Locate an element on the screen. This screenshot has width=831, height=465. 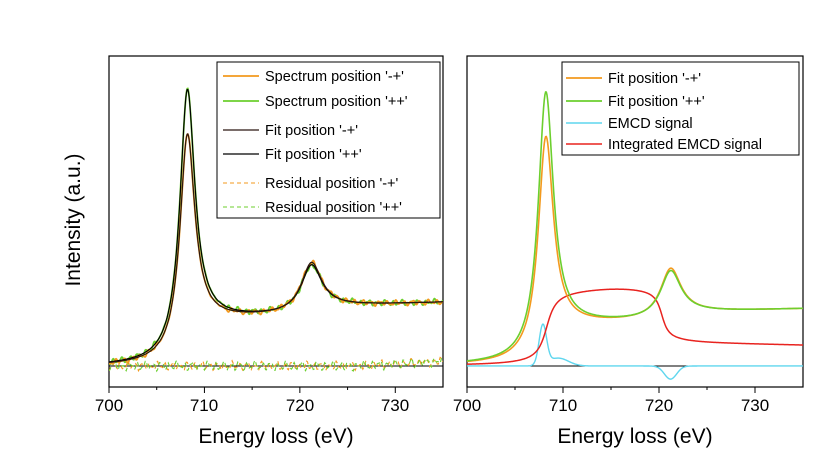
legend-label-integrated-emcd-signal: Integrated EMCD signal is located at coordinates (685, 145).